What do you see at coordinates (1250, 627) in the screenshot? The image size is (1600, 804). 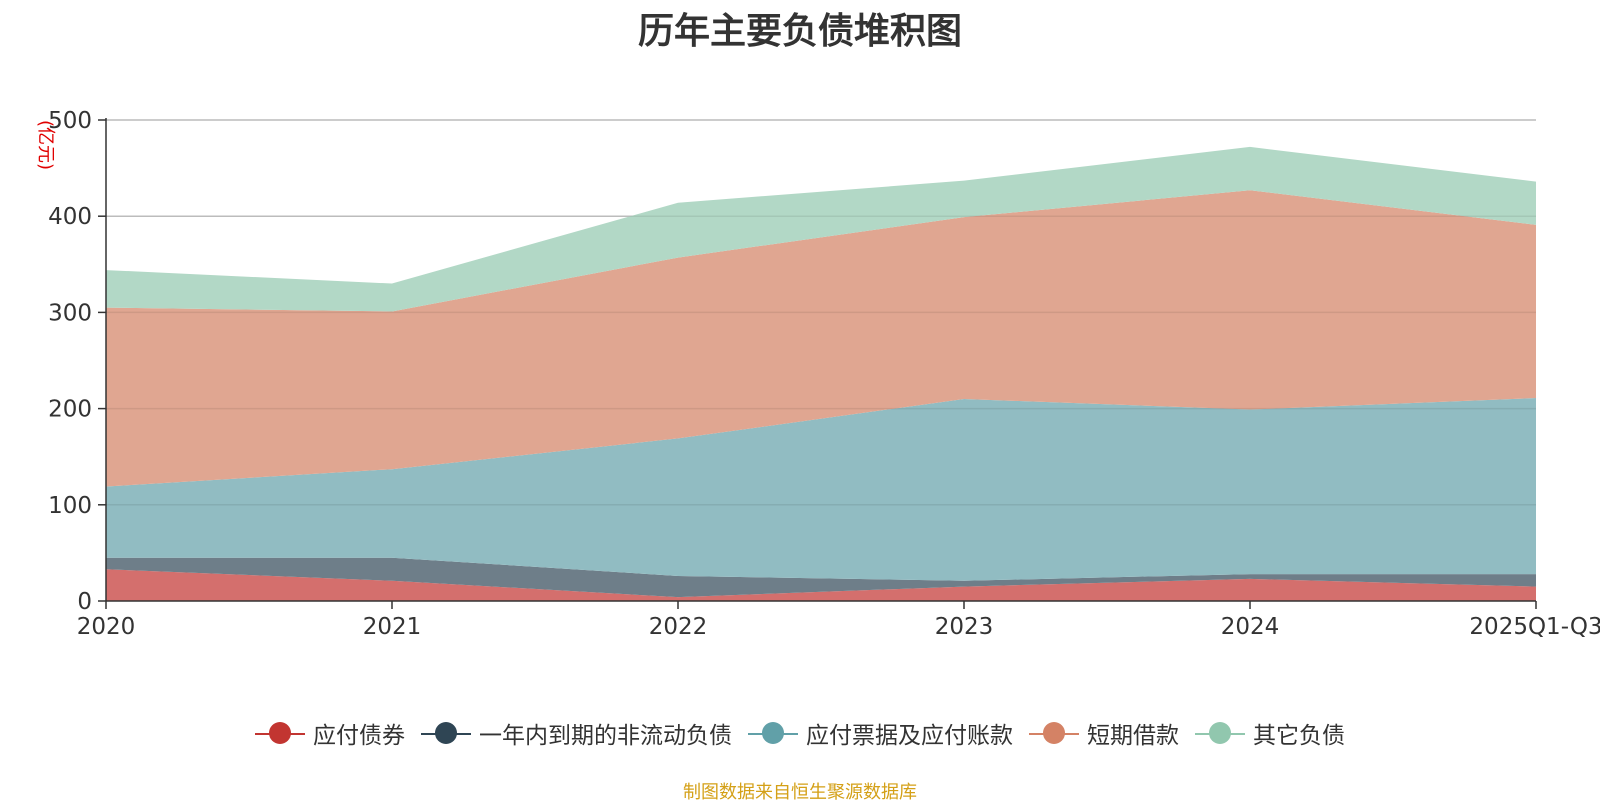 I see `x-tick-label: 2024` at bounding box center [1250, 627].